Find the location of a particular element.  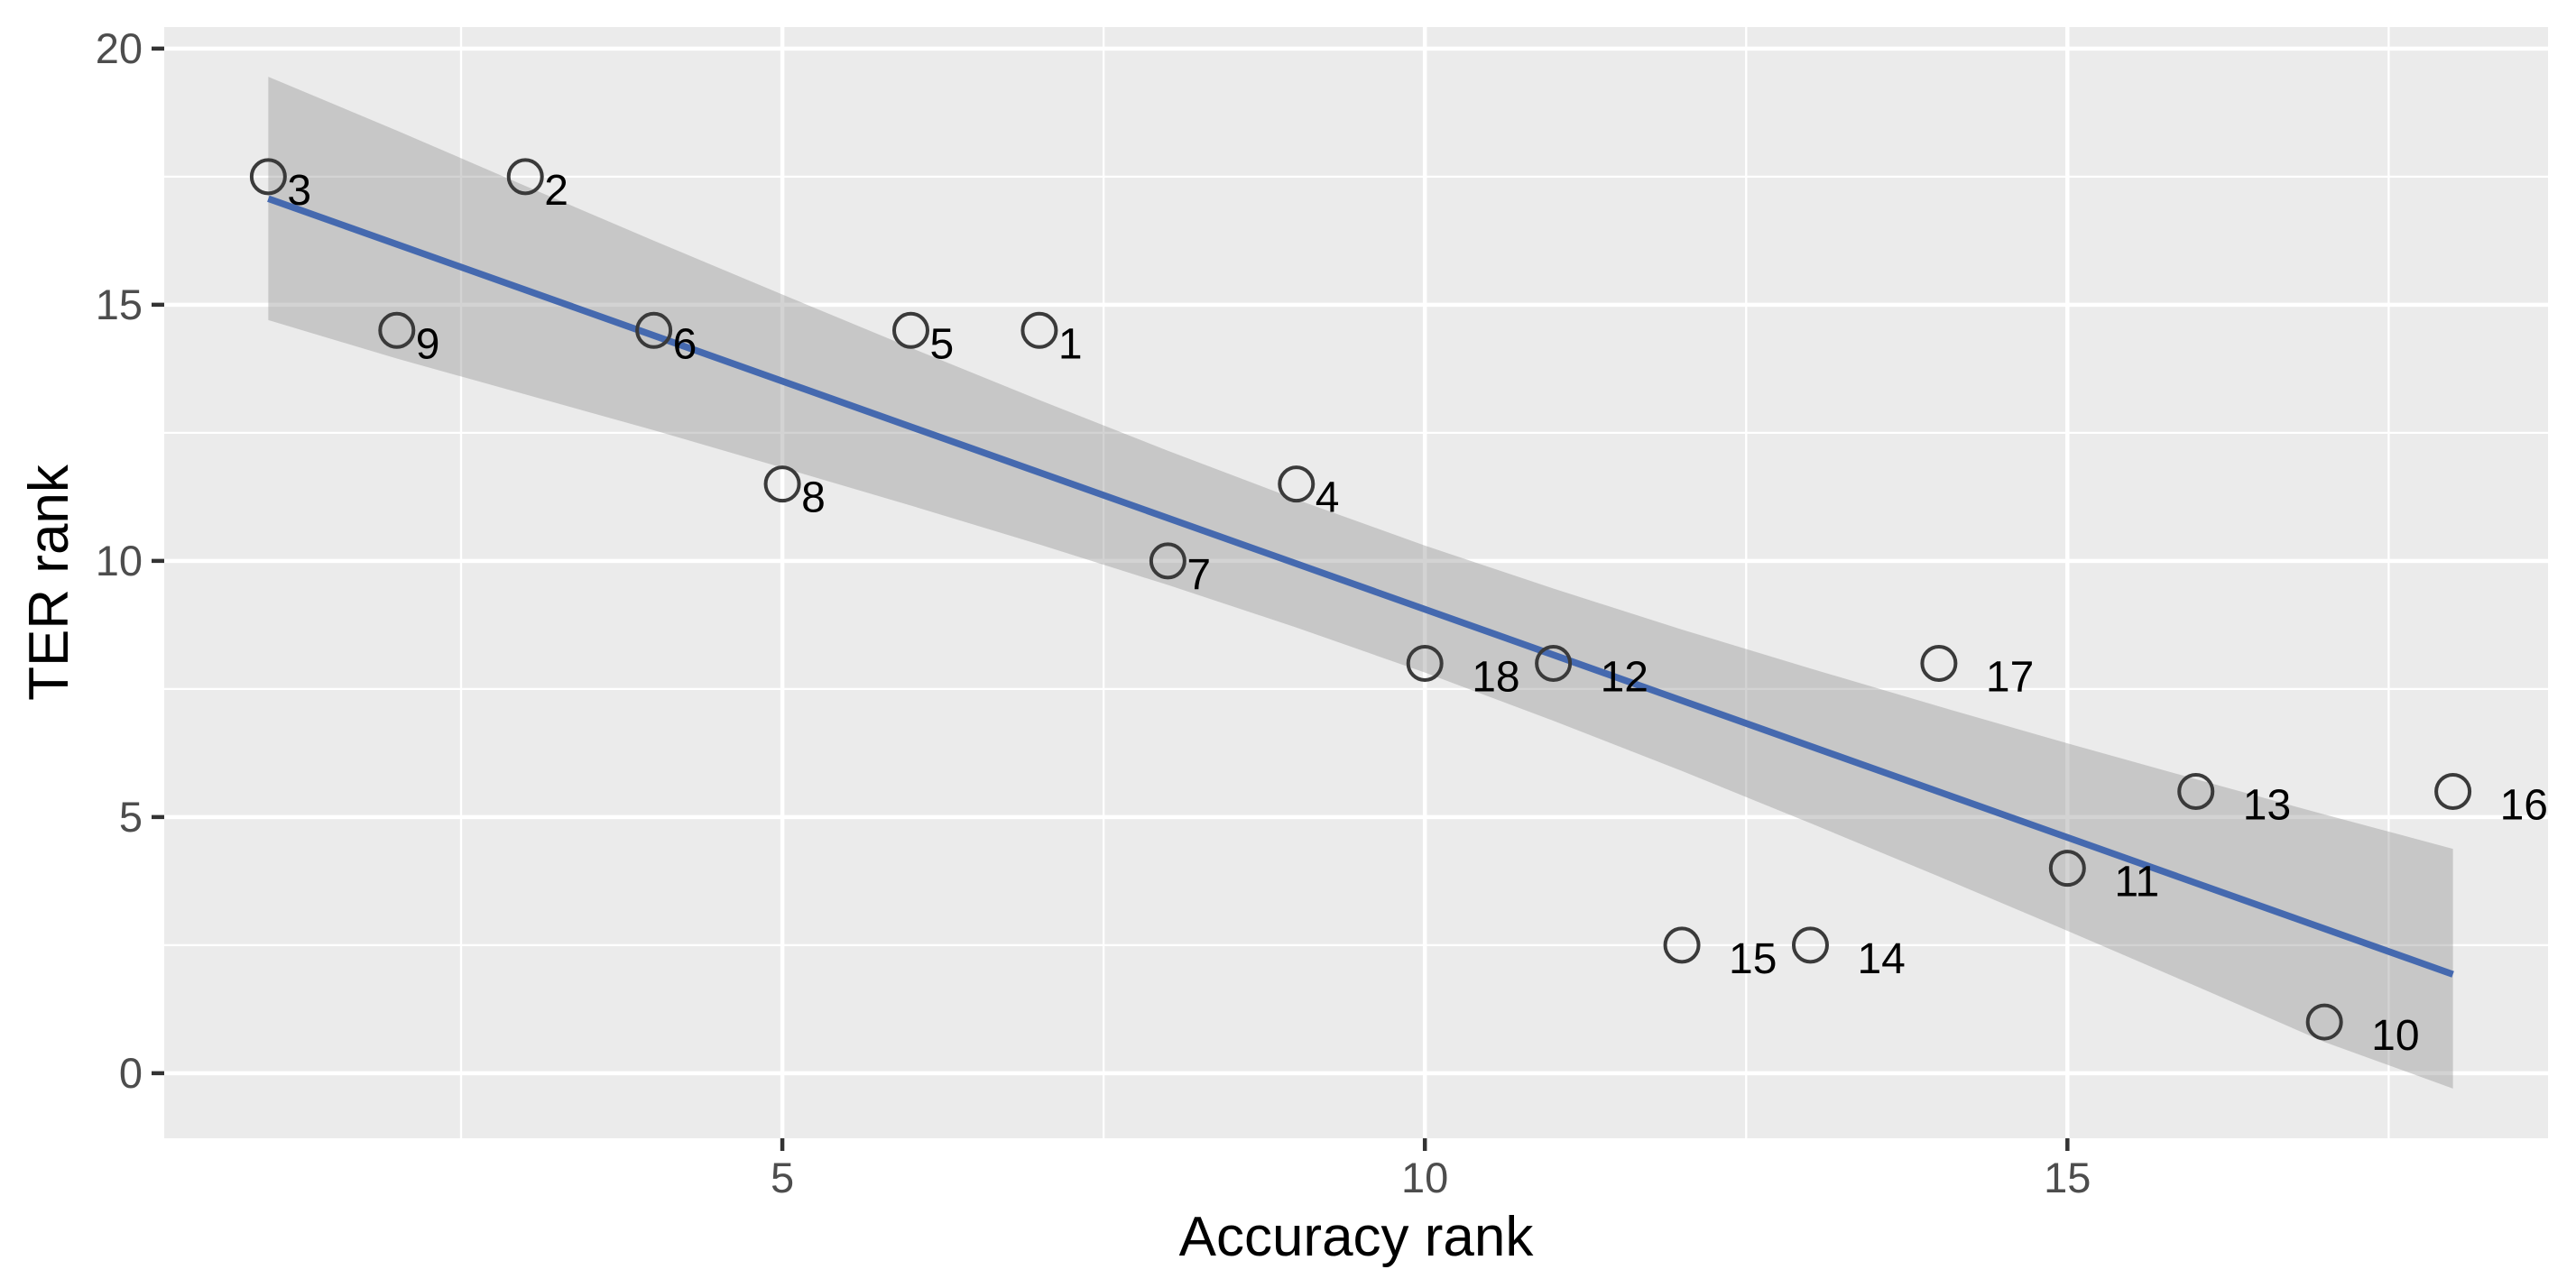

y-tick-label-5: 5 is located at coordinates (131, 817).